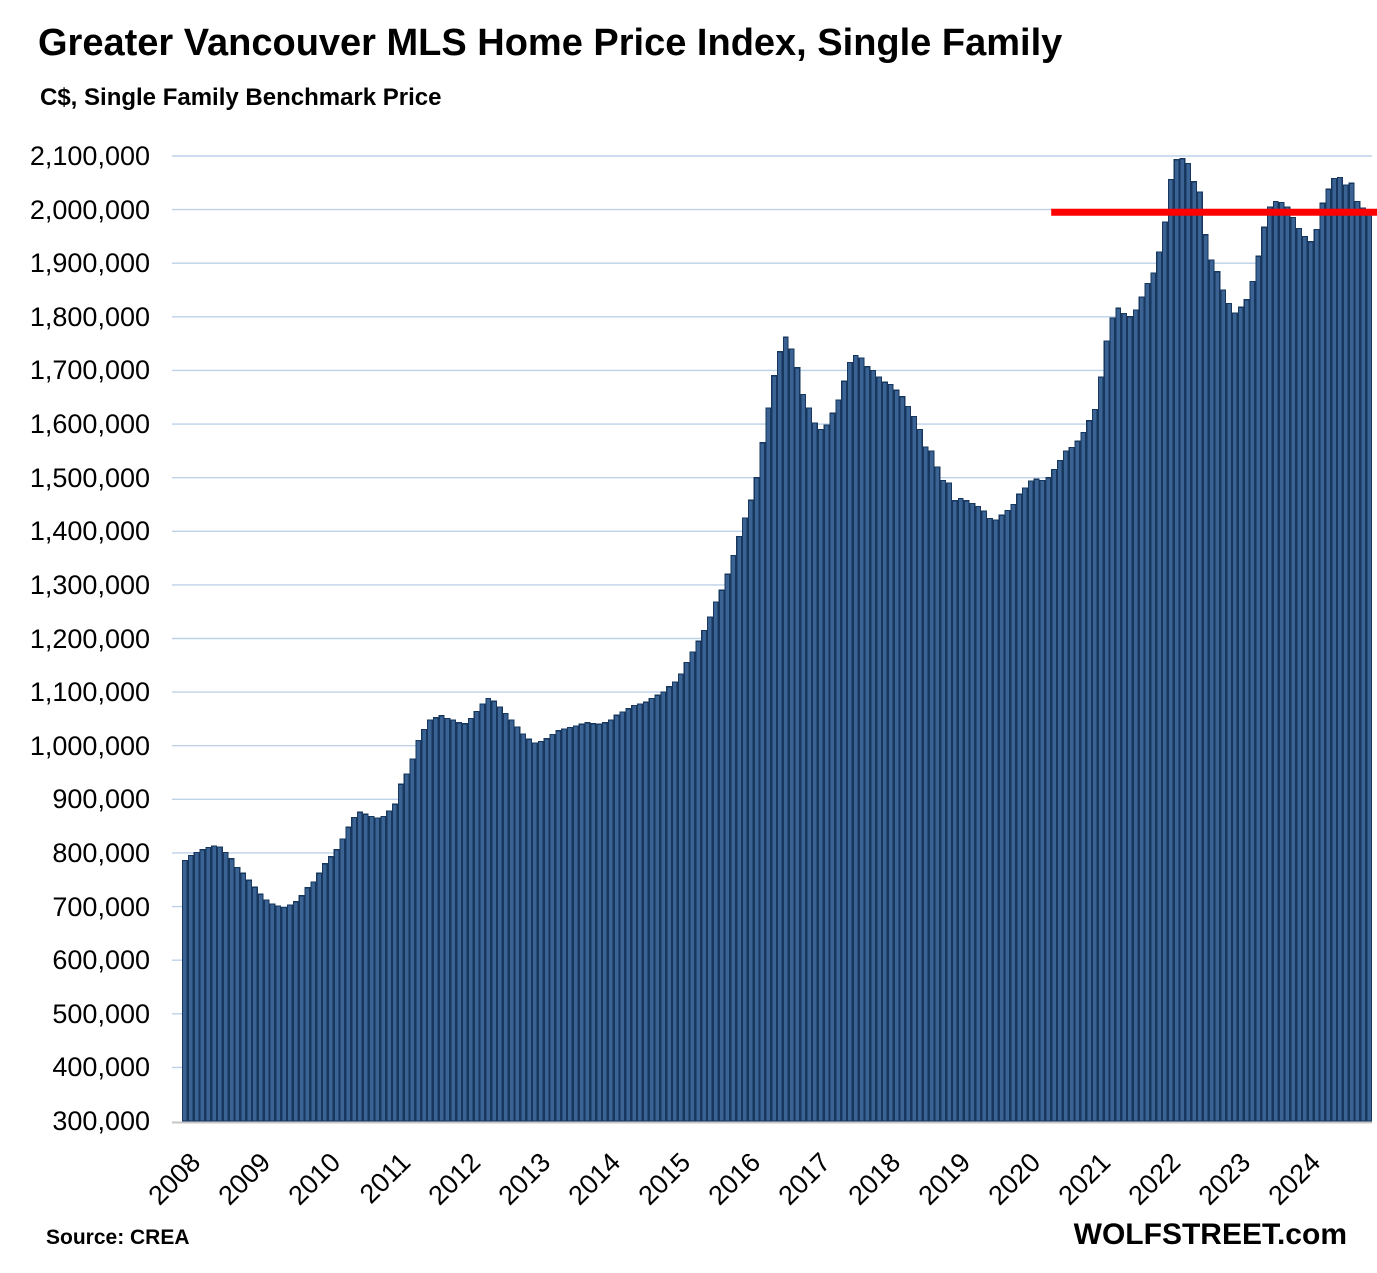 This screenshot has width=1377, height=1273. What do you see at coordinates (89, 156) in the screenshot?
I see `y-axis-tick-label: 2,100,000` at bounding box center [89, 156].